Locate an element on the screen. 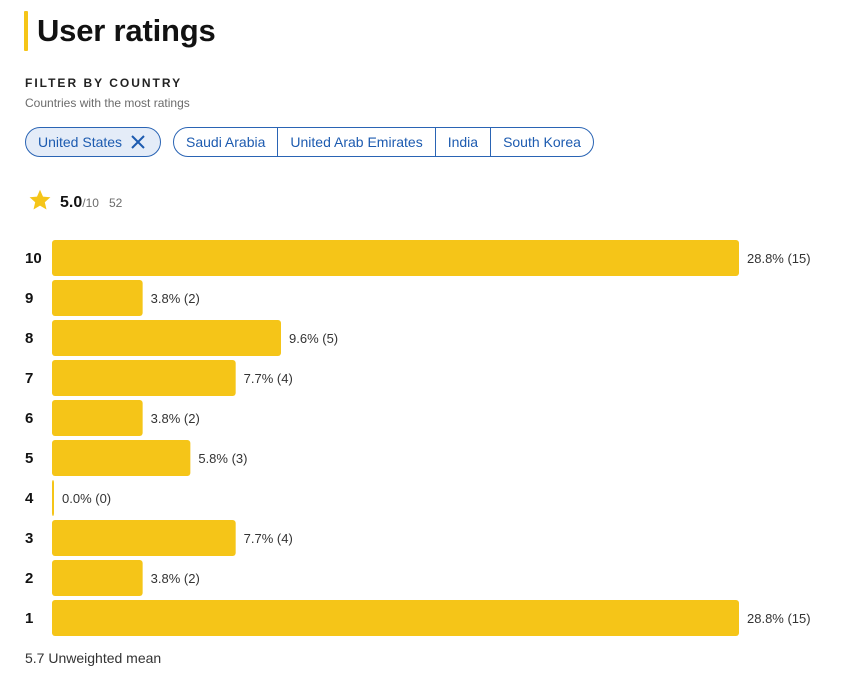  rating-label-10: 10 is located at coordinates (33, 258).